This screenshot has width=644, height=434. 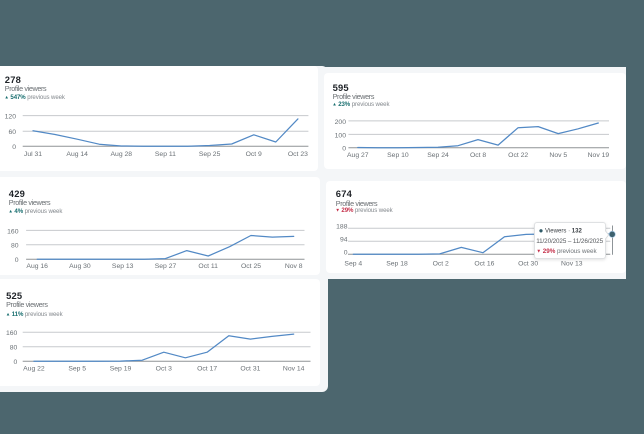 What do you see at coordinates (33, 154) in the screenshot?
I see `svg-text: Jul 31` at bounding box center [33, 154].